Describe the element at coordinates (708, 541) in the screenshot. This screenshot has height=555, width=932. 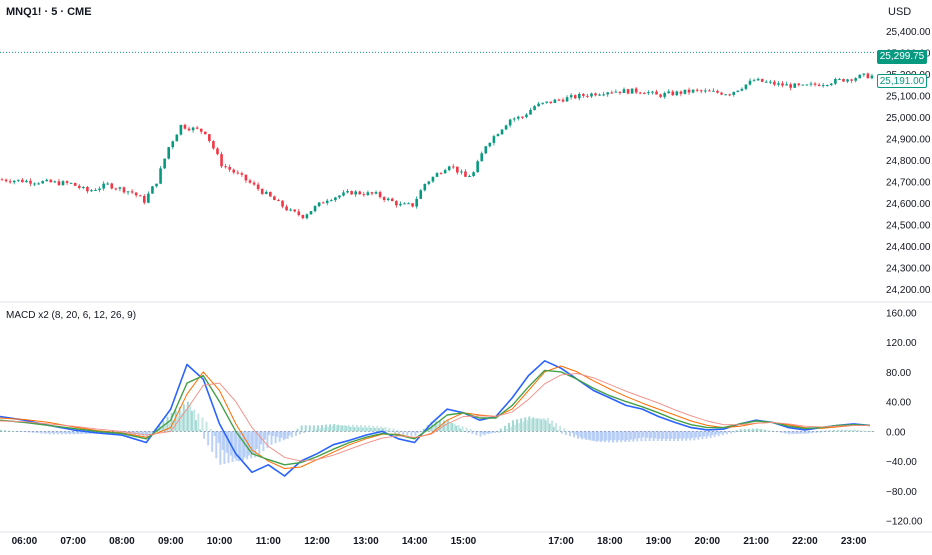
I see `time-axis-tick-label: 20:00` at that location.